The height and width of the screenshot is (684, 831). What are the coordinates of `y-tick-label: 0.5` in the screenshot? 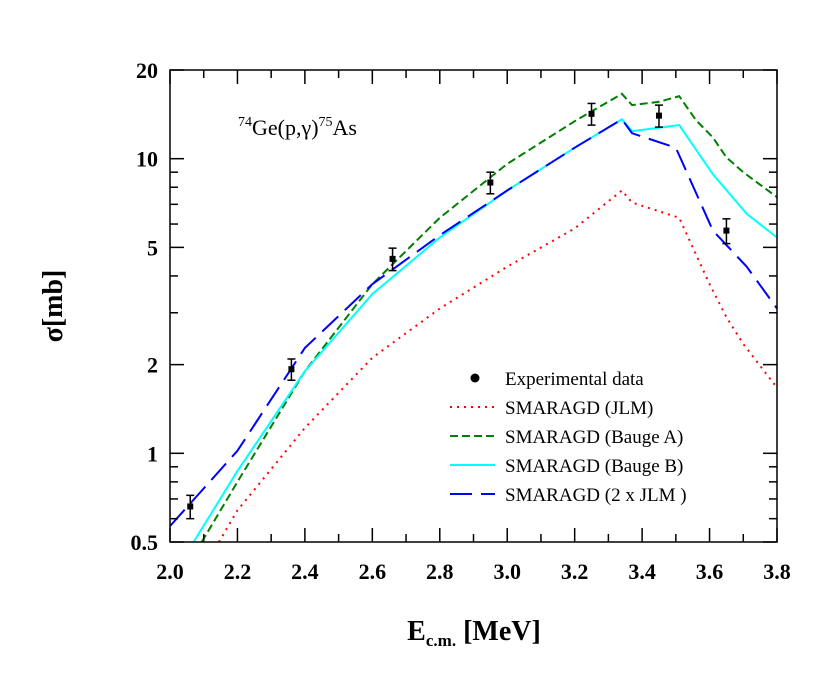 It's located at (145, 542).